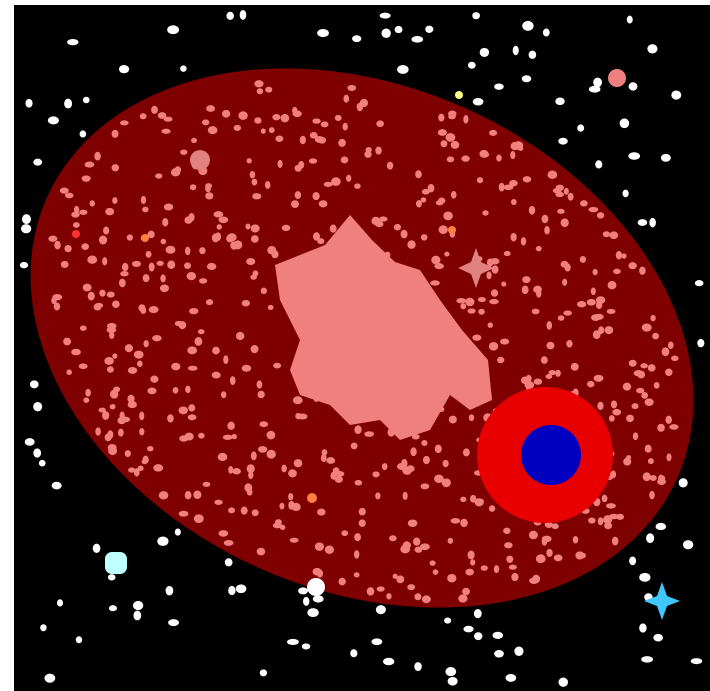 This screenshot has height=691, width=710. I want to click on orange-dot, so click(145, 238).